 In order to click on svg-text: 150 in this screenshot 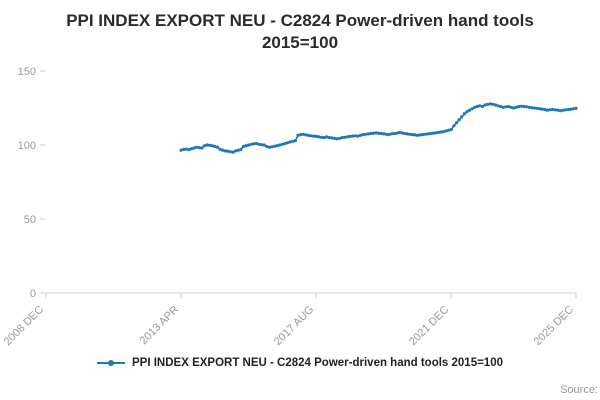, I will do `click(27, 72)`.